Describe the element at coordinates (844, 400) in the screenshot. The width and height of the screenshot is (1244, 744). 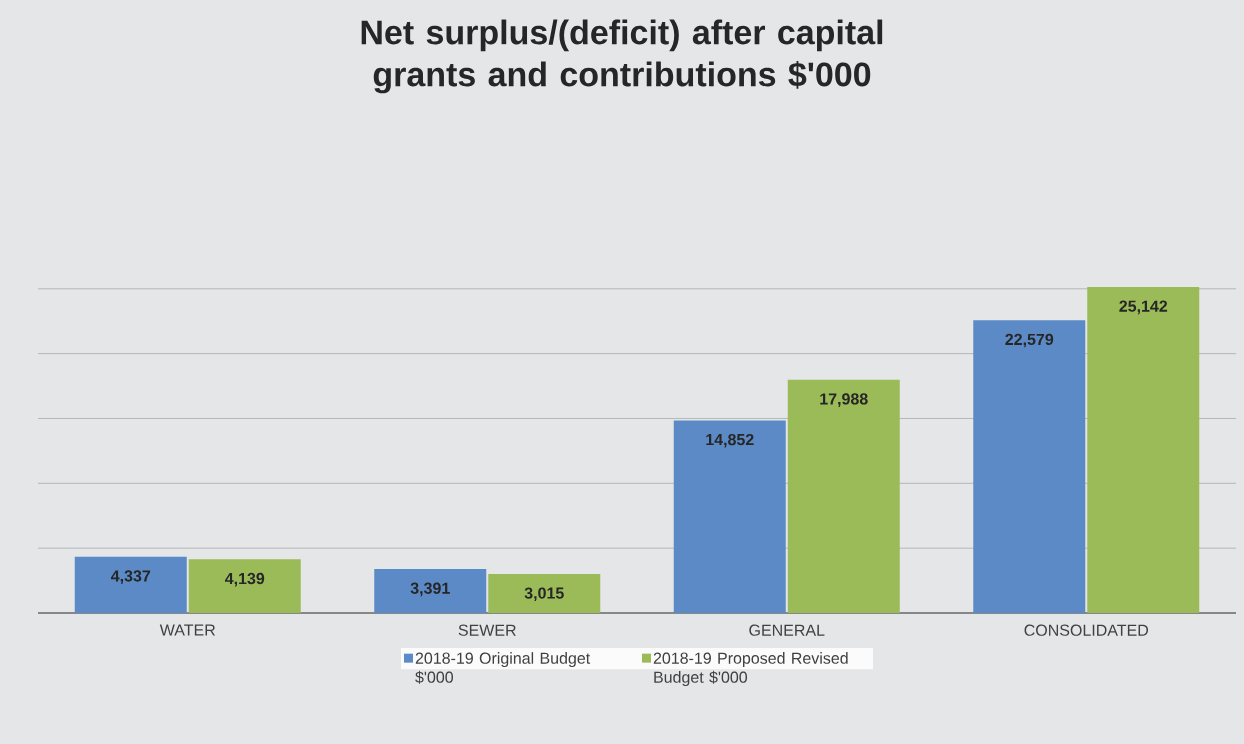
I see `data-label: 17,988` at that location.